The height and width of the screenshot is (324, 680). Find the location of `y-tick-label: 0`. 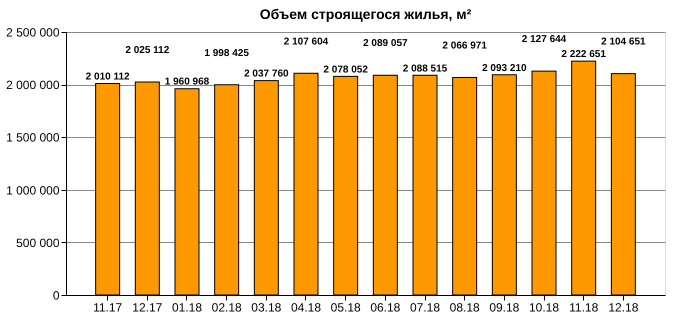

y-tick-label: 0 is located at coordinates (56, 295).